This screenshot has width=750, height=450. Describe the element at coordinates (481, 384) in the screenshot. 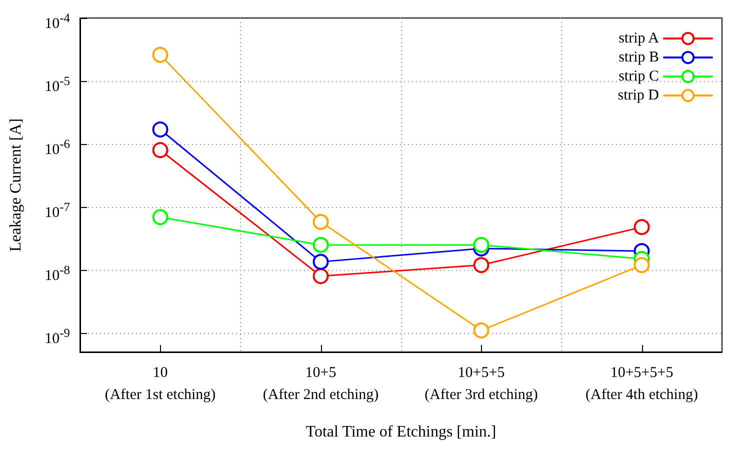

I see `x-tick-label: 10+5+5 (After 3rd etching)` at that location.